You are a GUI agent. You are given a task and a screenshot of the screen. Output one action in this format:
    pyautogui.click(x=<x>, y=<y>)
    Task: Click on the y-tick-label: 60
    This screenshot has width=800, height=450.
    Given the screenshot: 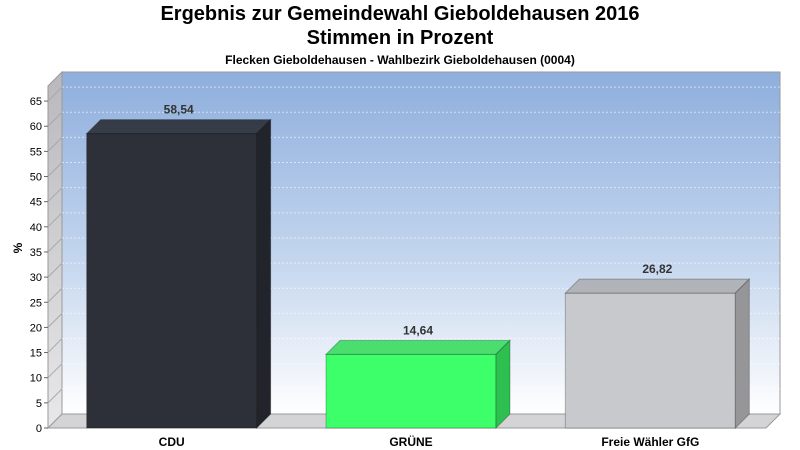 What is the action you would take?
    pyautogui.click(x=36, y=127)
    